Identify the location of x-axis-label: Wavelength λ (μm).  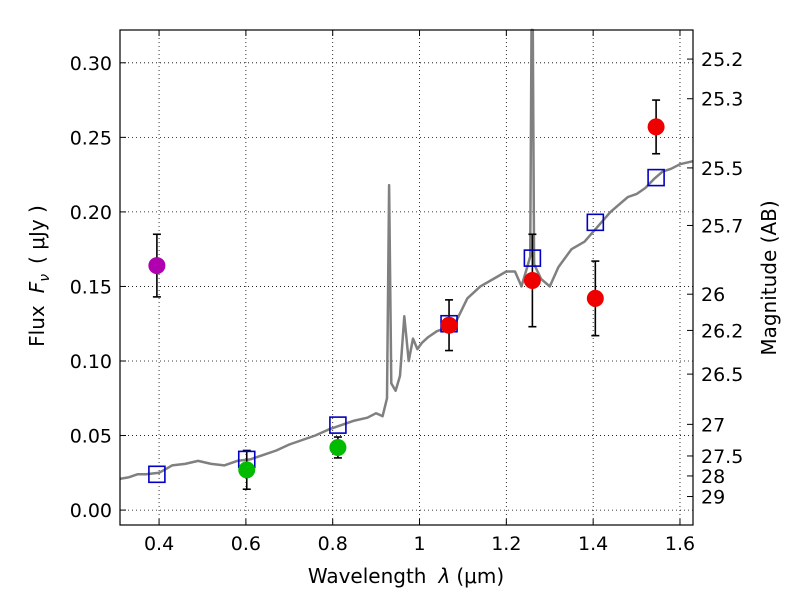
(406, 576).